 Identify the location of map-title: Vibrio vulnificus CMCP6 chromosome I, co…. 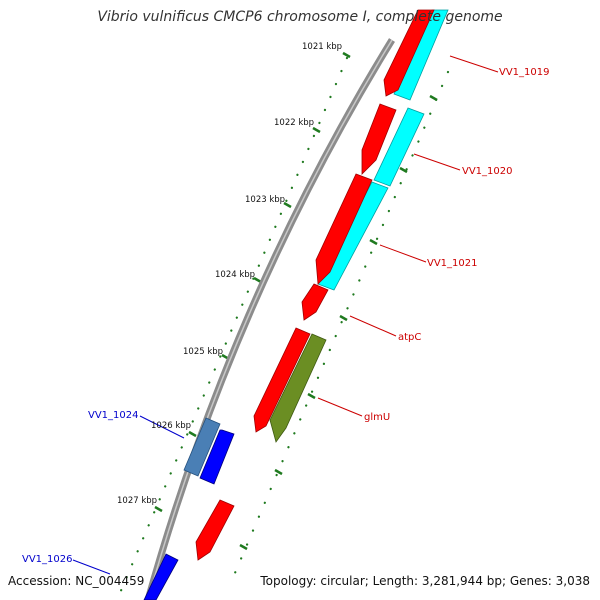
(300, 17).